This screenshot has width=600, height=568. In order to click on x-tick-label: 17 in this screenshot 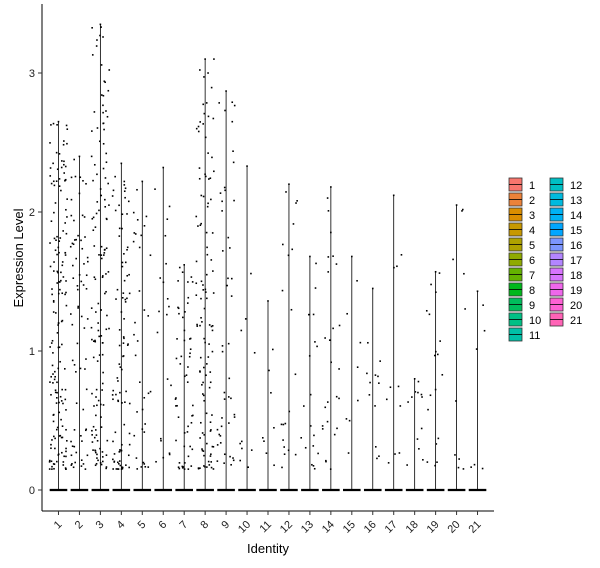, I will do `click(391, 527)`.